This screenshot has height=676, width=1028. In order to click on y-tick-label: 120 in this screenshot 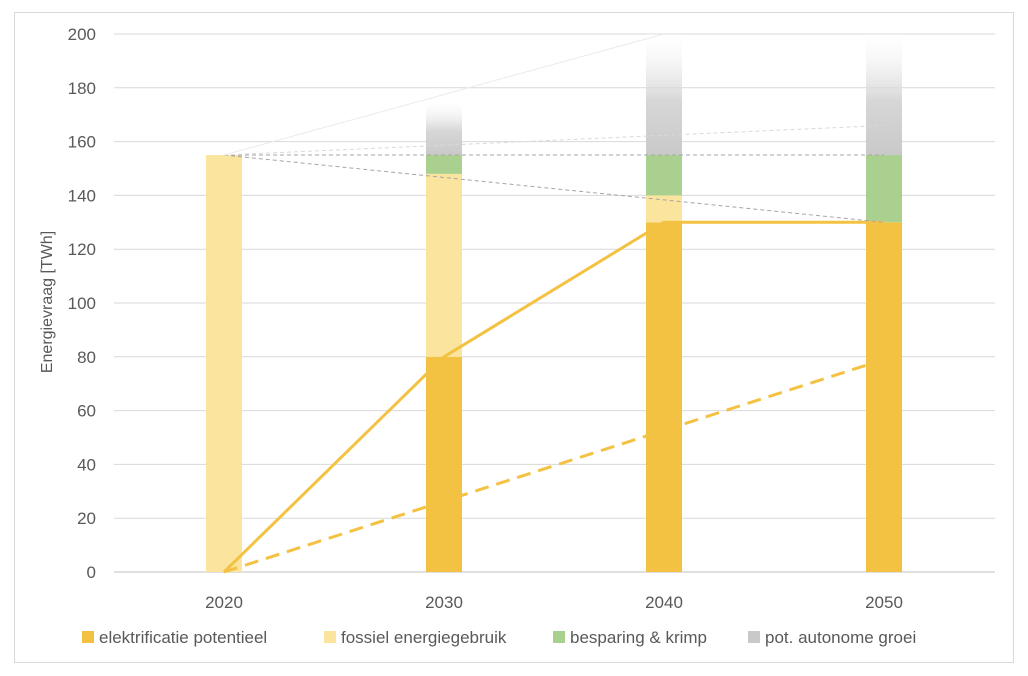, I will do `click(82, 249)`.